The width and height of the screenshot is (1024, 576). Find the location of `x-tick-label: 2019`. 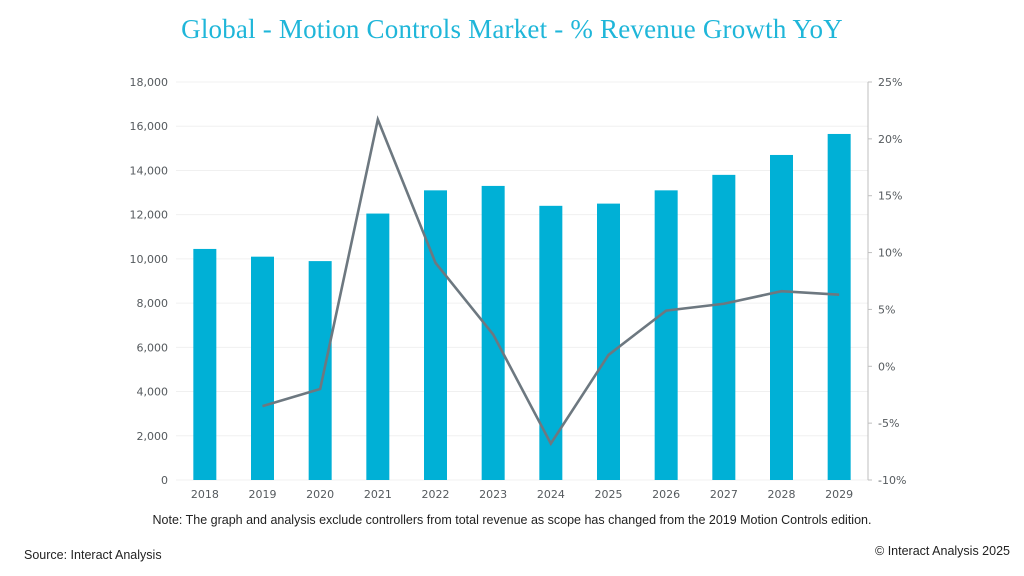

x-tick-label: 2019 is located at coordinates (263, 494).